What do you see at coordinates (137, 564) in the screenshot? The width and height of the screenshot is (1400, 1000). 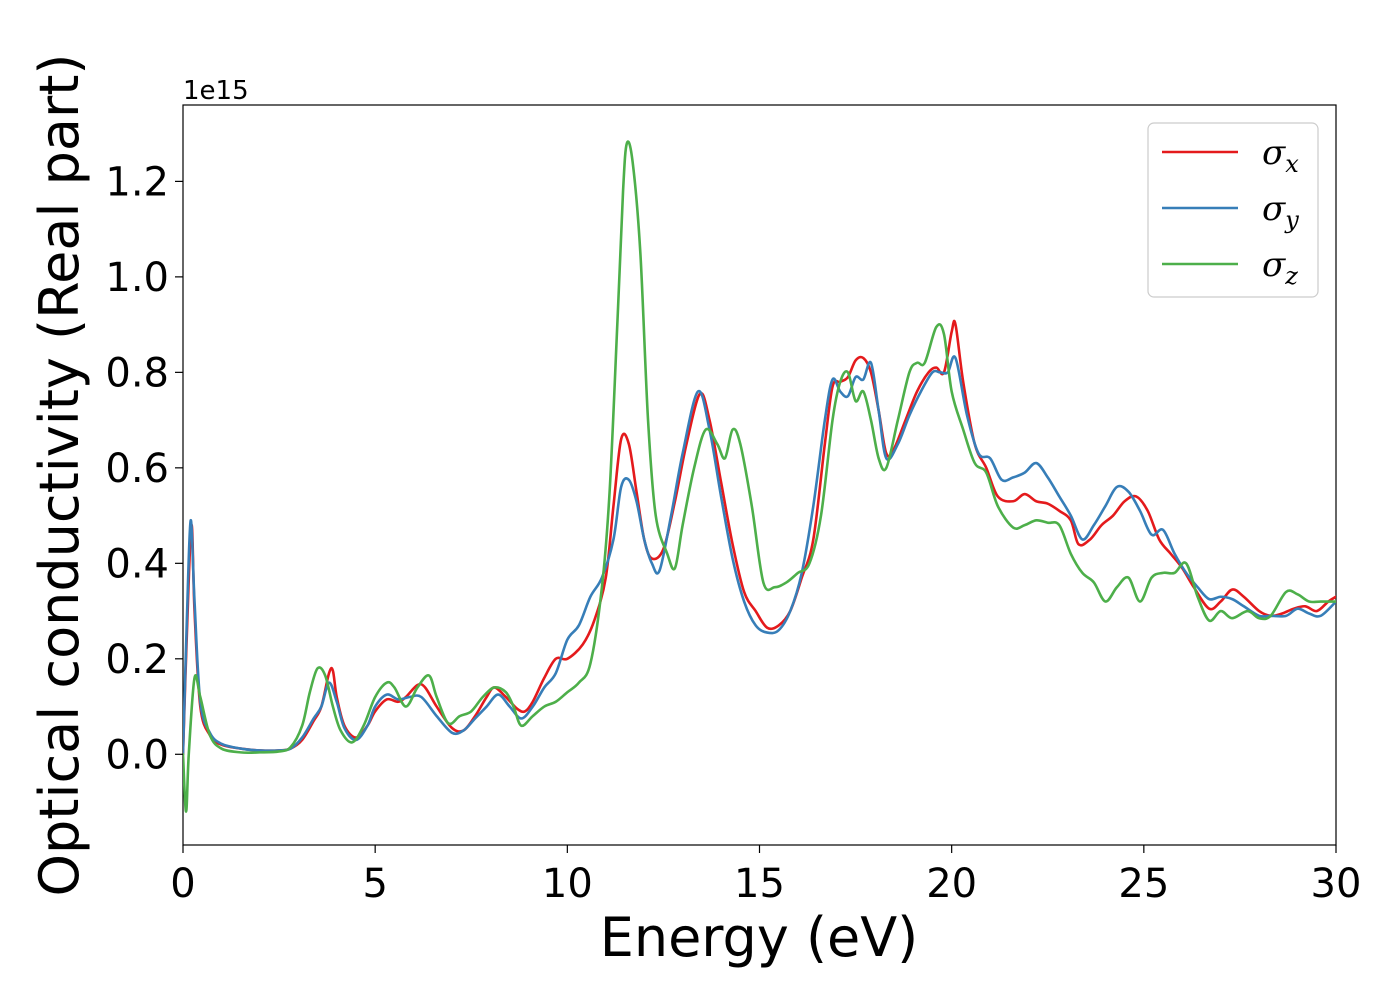 I see `y-tick-label: 0.4` at bounding box center [137, 564].